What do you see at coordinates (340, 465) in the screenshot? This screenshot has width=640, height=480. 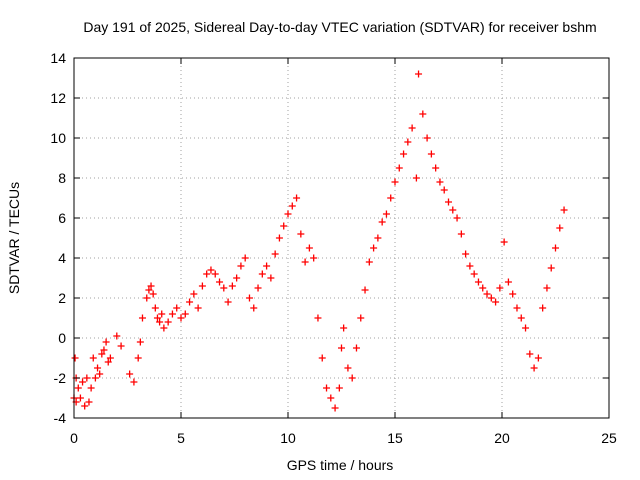 I see `x-axis-title: GPS time / hours` at bounding box center [340, 465].